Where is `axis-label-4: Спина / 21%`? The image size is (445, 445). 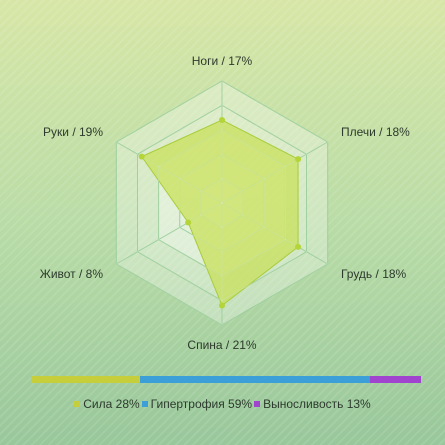 axis-label-4: Спина / 21% is located at coordinates (222, 345).